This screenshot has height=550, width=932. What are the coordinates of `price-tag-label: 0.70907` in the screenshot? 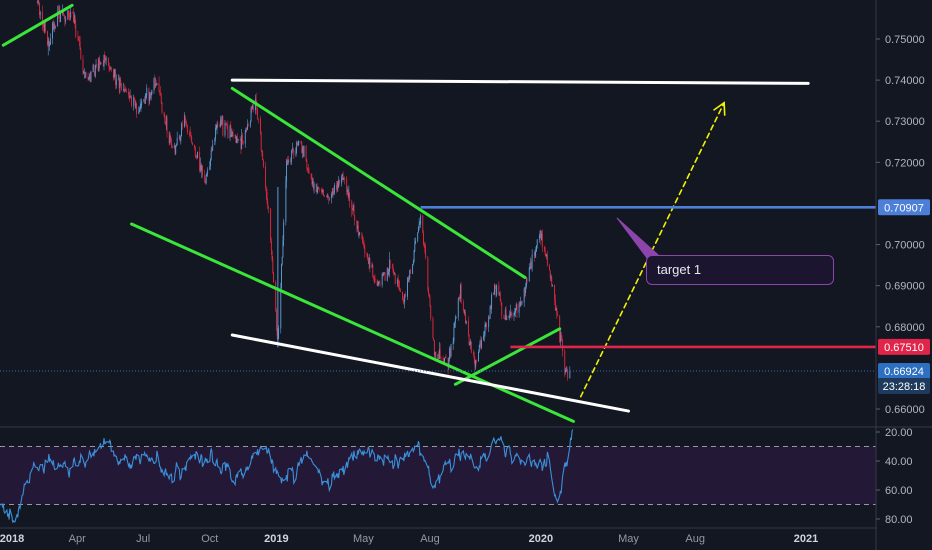 It's located at (904, 208).